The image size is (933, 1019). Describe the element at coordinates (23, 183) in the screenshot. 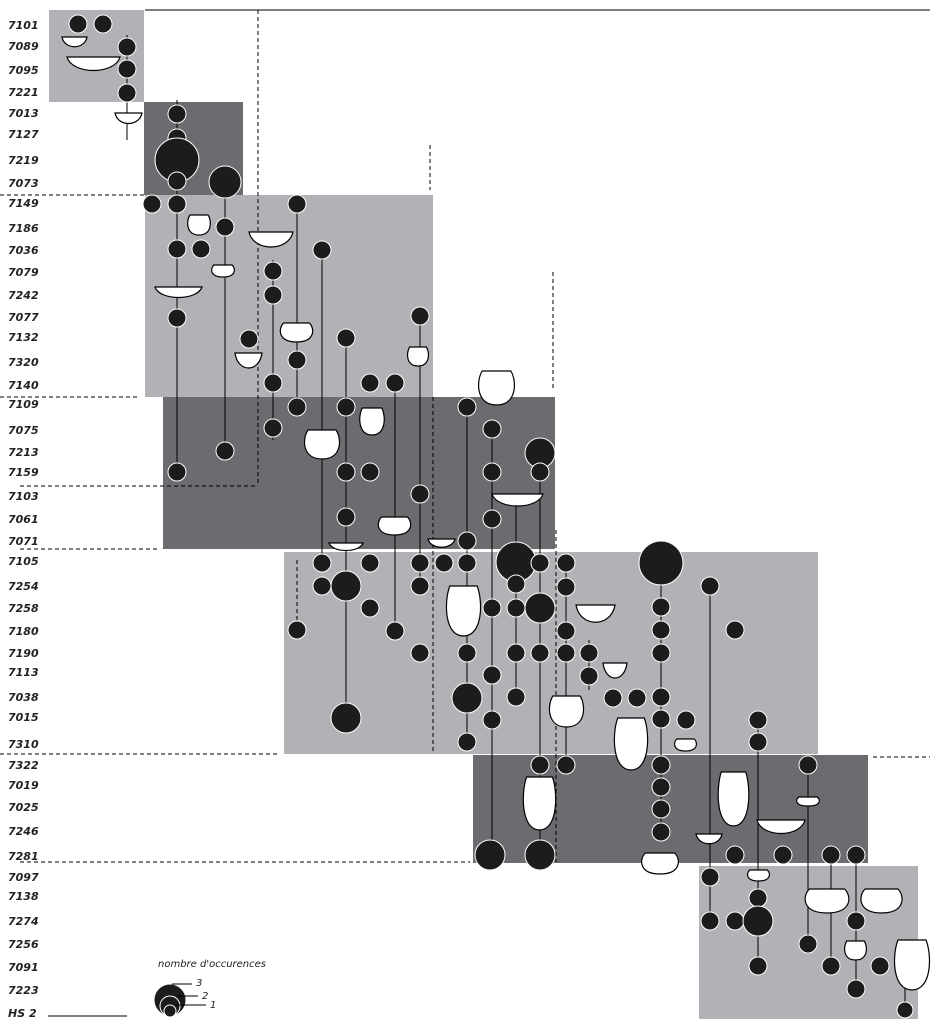

I see `row-label: 7073` at that location.